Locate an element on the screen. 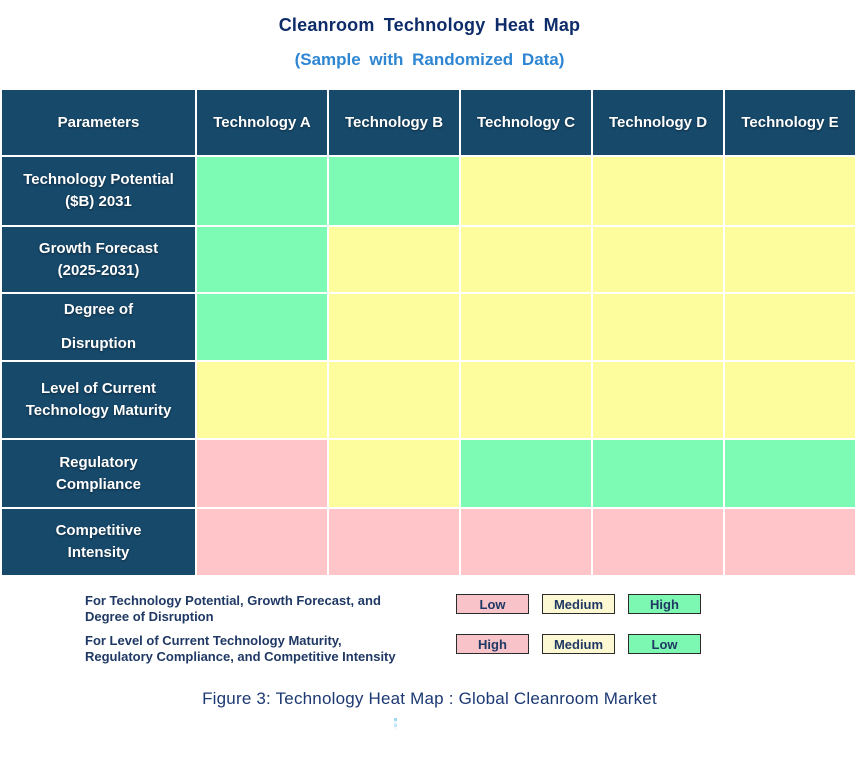  stray-blue-mark is located at coordinates (395, 724).